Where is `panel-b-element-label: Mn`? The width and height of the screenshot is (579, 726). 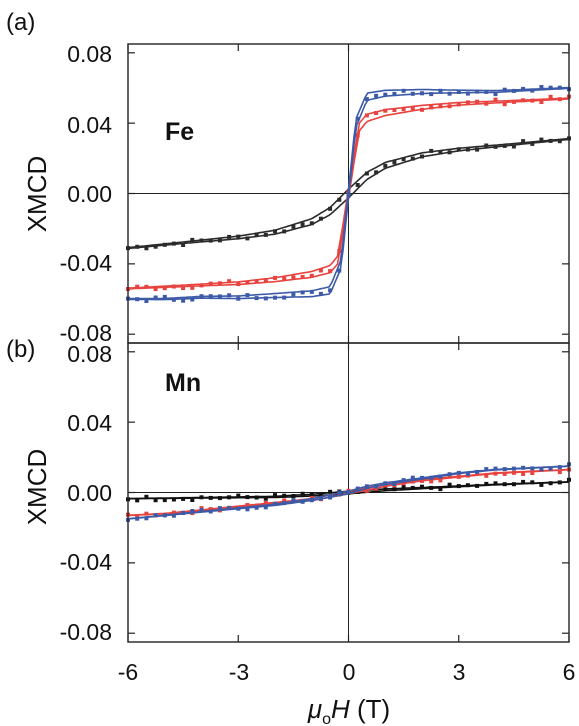 panel-b-element-label: Mn is located at coordinates (183, 383).